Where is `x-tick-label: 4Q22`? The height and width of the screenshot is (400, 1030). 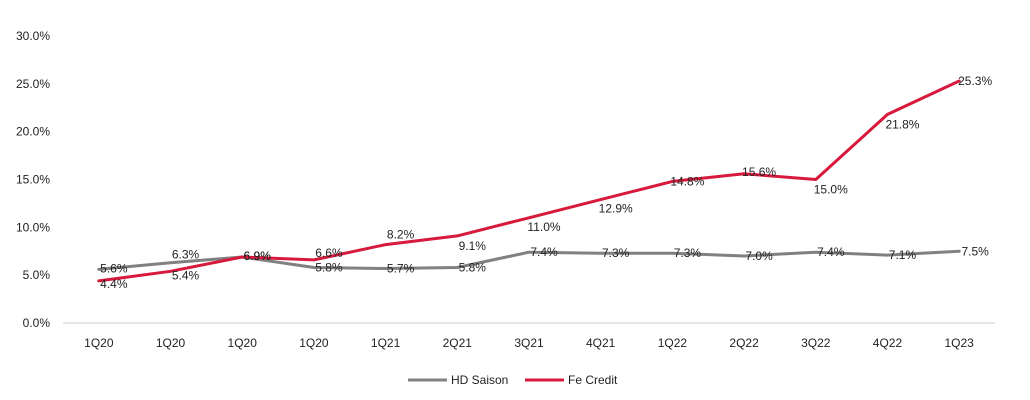
x-tick-label: 4Q22 is located at coordinates (888, 343).